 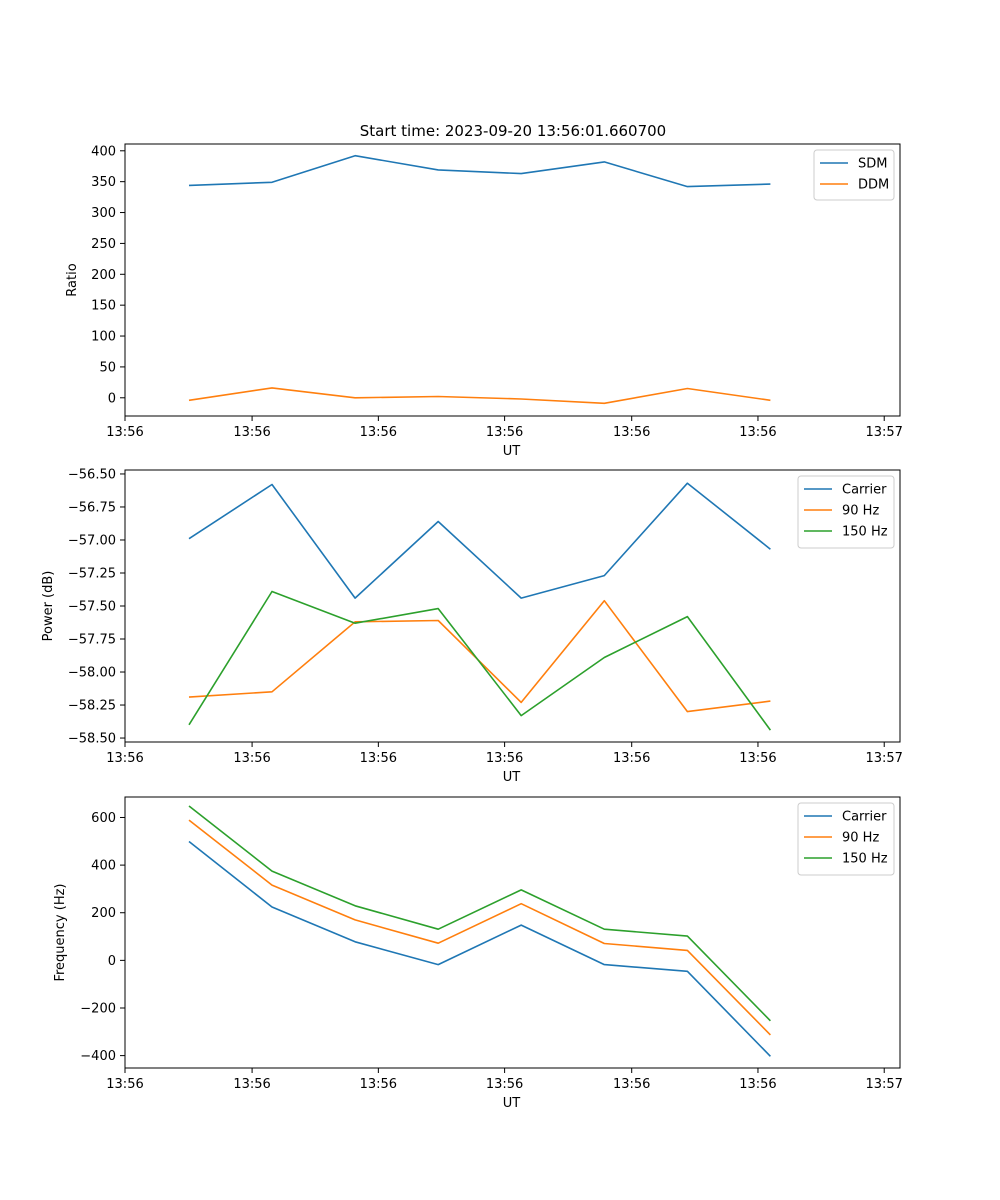 What do you see at coordinates (92, 507) in the screenshot?
I see `power-y-tick-label: −56.75` at bounding box center [92, 507].